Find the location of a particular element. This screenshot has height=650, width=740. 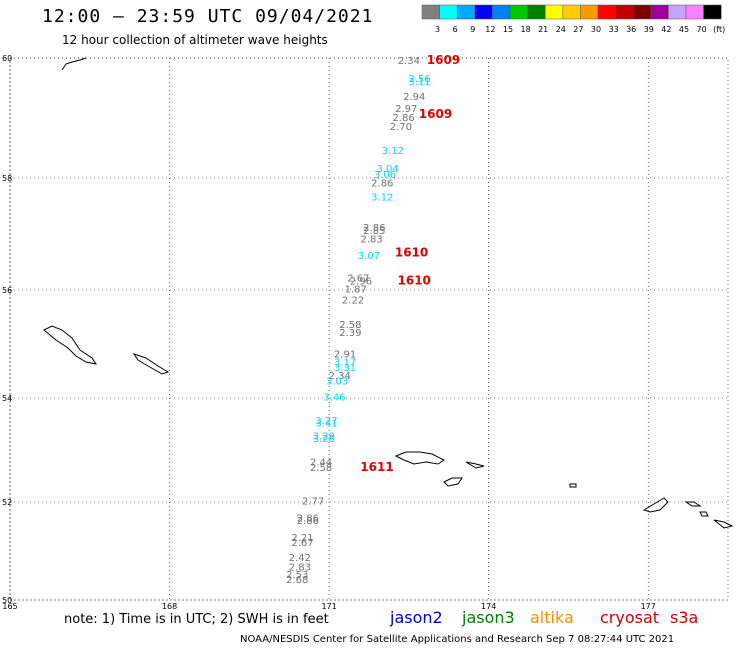

legend-tick: 45 is located at coordinates (684, 29).